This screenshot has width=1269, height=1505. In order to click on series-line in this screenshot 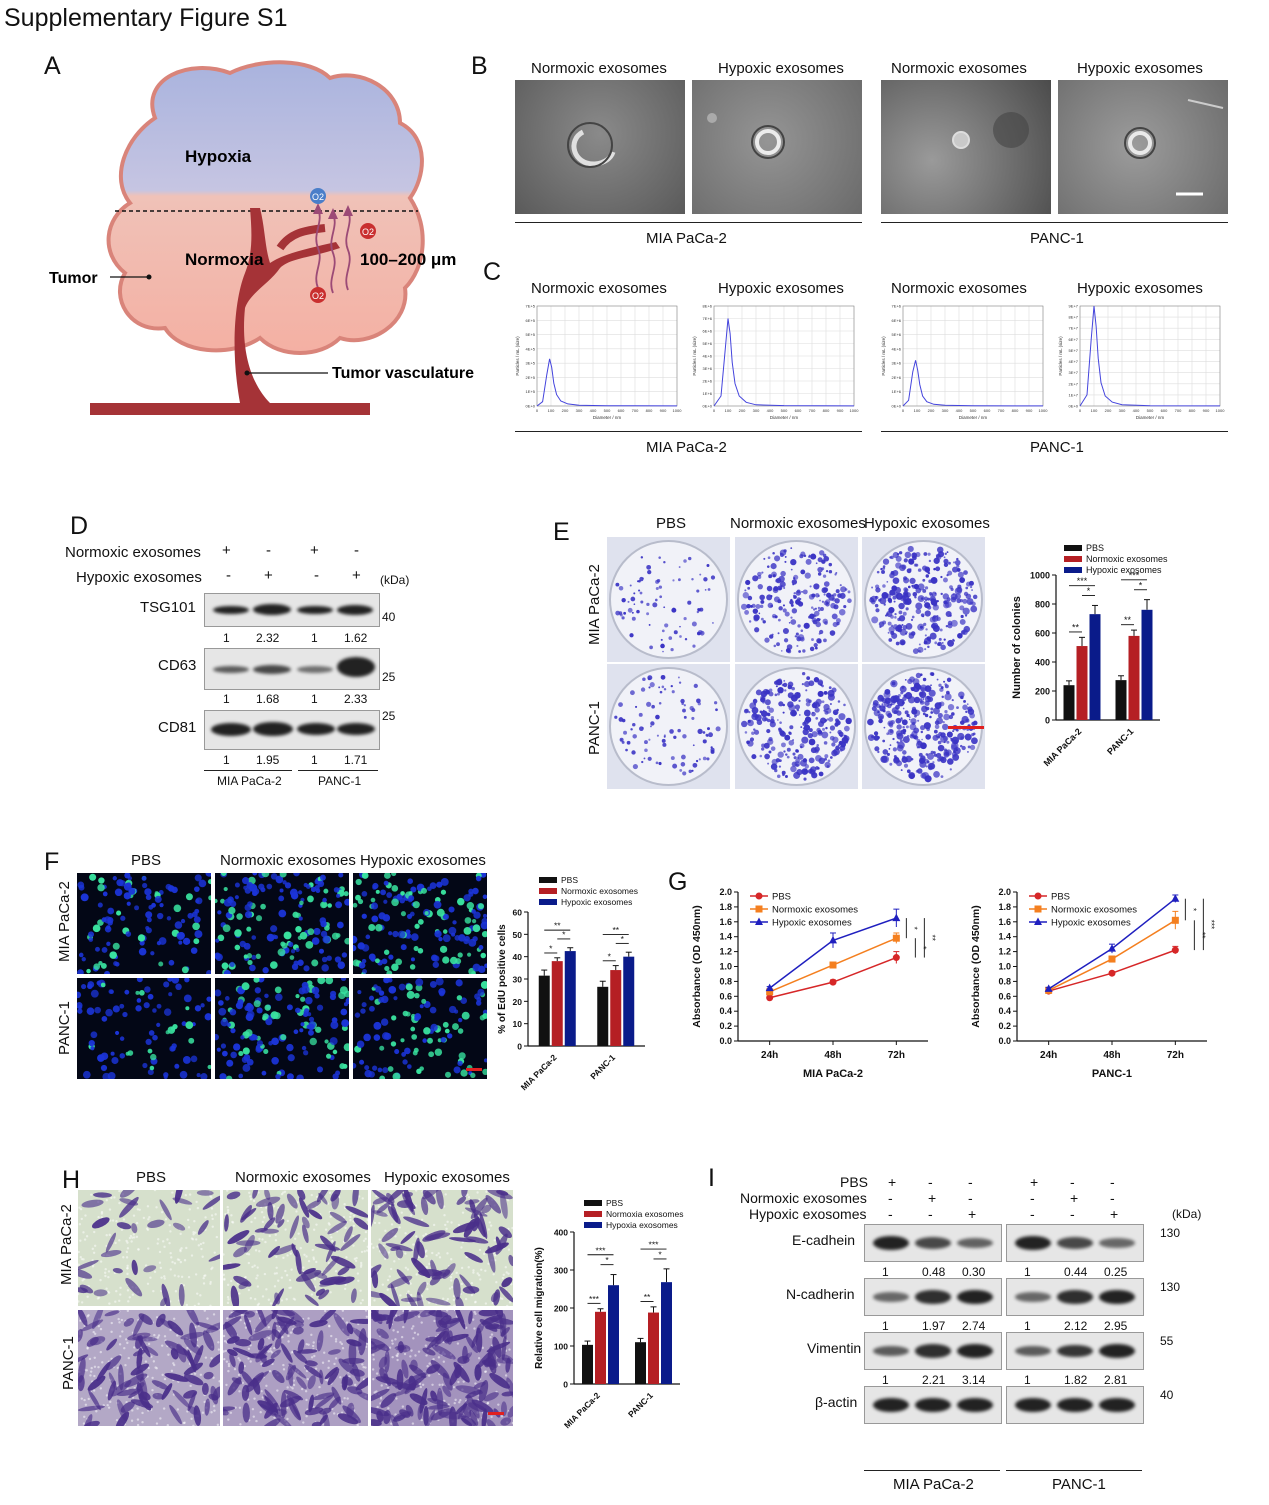, I will do `click(1112, 955)`.